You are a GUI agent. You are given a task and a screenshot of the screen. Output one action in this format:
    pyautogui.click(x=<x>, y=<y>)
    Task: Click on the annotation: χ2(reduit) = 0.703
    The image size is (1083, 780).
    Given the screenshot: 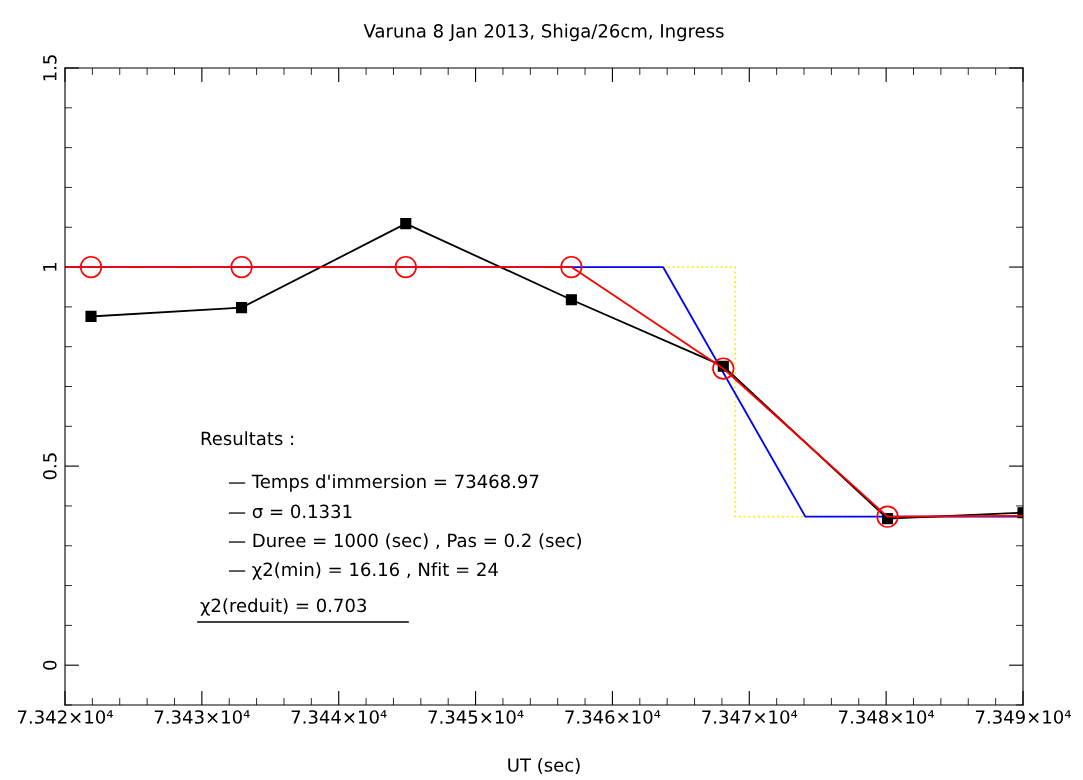 What is the action you would take?
    pyautogui.click(x=283, y=607)
    